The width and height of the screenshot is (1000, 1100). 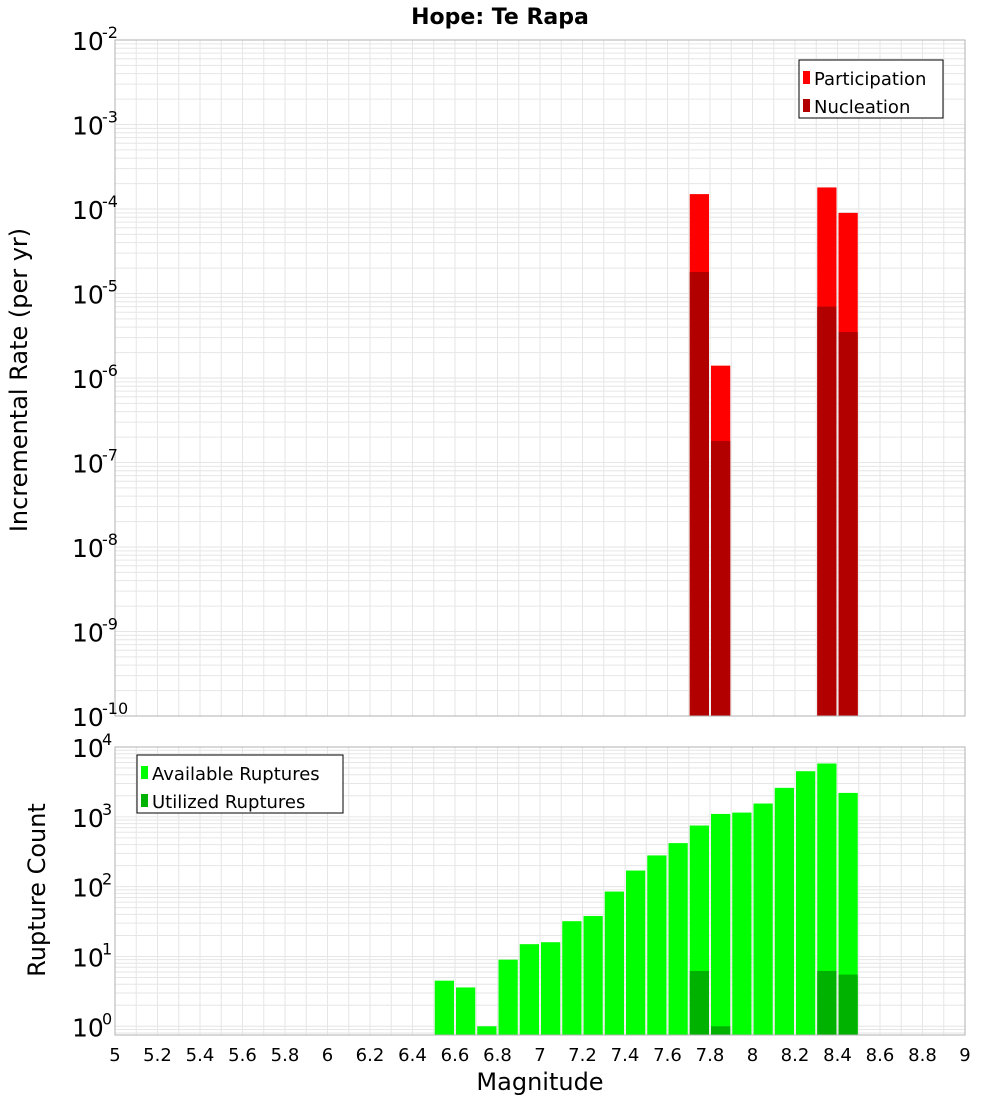 I want to click on x-tick-label: 5, so click(x=114, y=1055).